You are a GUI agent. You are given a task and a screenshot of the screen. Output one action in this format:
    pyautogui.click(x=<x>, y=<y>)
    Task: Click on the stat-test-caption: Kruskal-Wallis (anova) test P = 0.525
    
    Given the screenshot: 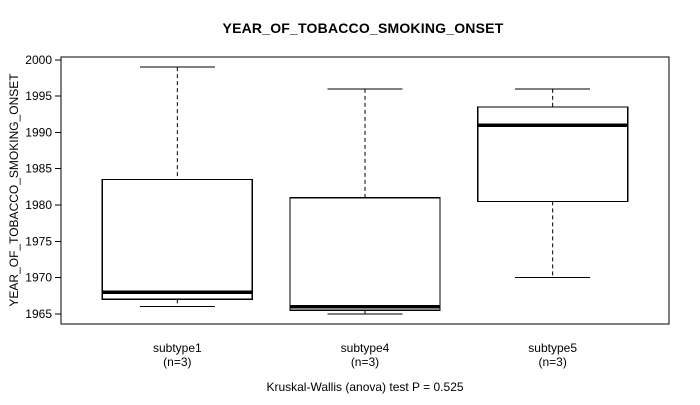 What is the action you would take?
    pyautogui.click(x=364, y=387)
    